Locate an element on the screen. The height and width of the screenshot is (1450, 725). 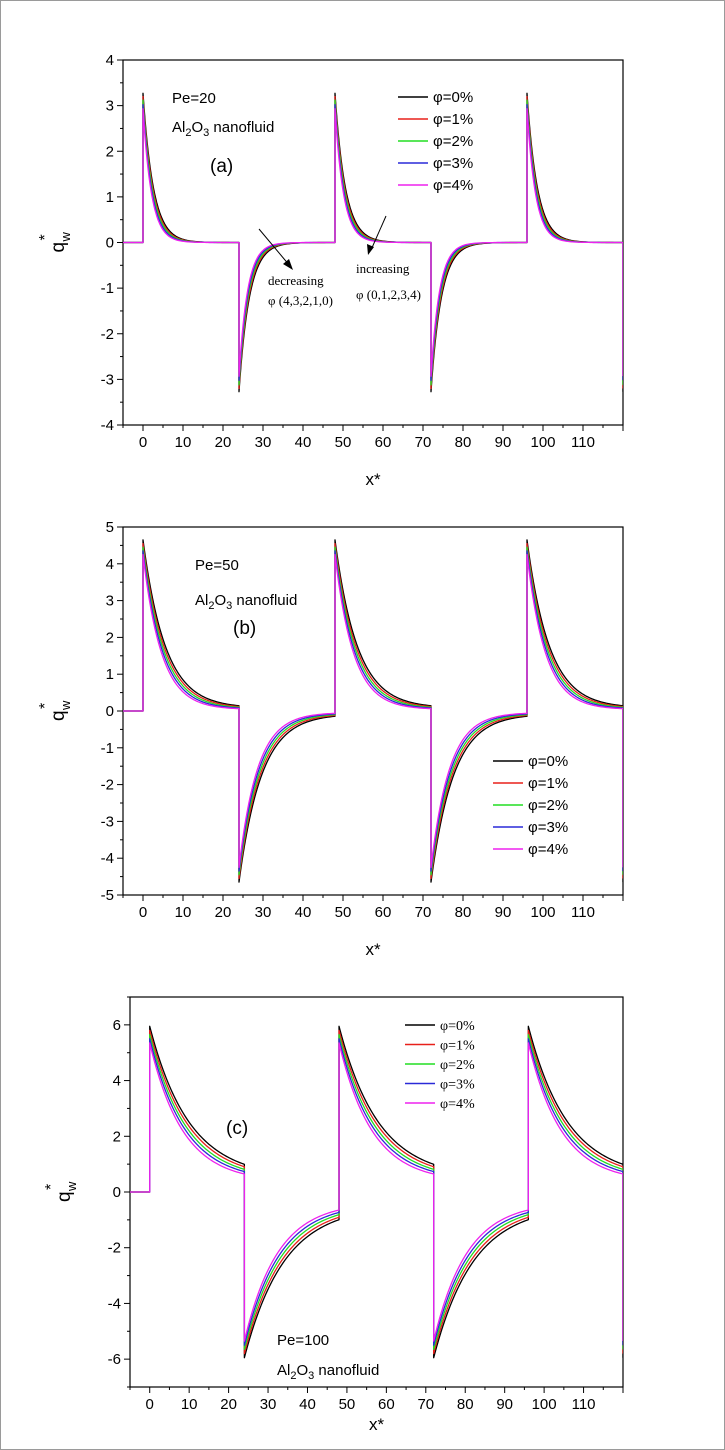
x-tick-label: 10 is located at coordinates (189, 1404).